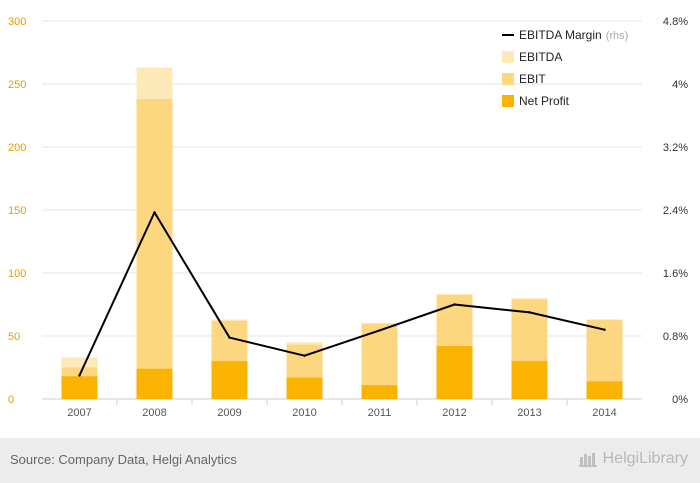 Image resolution: width=700 pixels, height=483 pixels. Describe the element at coordinates (123, 459) in the screenshot. I see `source-note: Source: Company Data, Helgi Analytics` at that location.